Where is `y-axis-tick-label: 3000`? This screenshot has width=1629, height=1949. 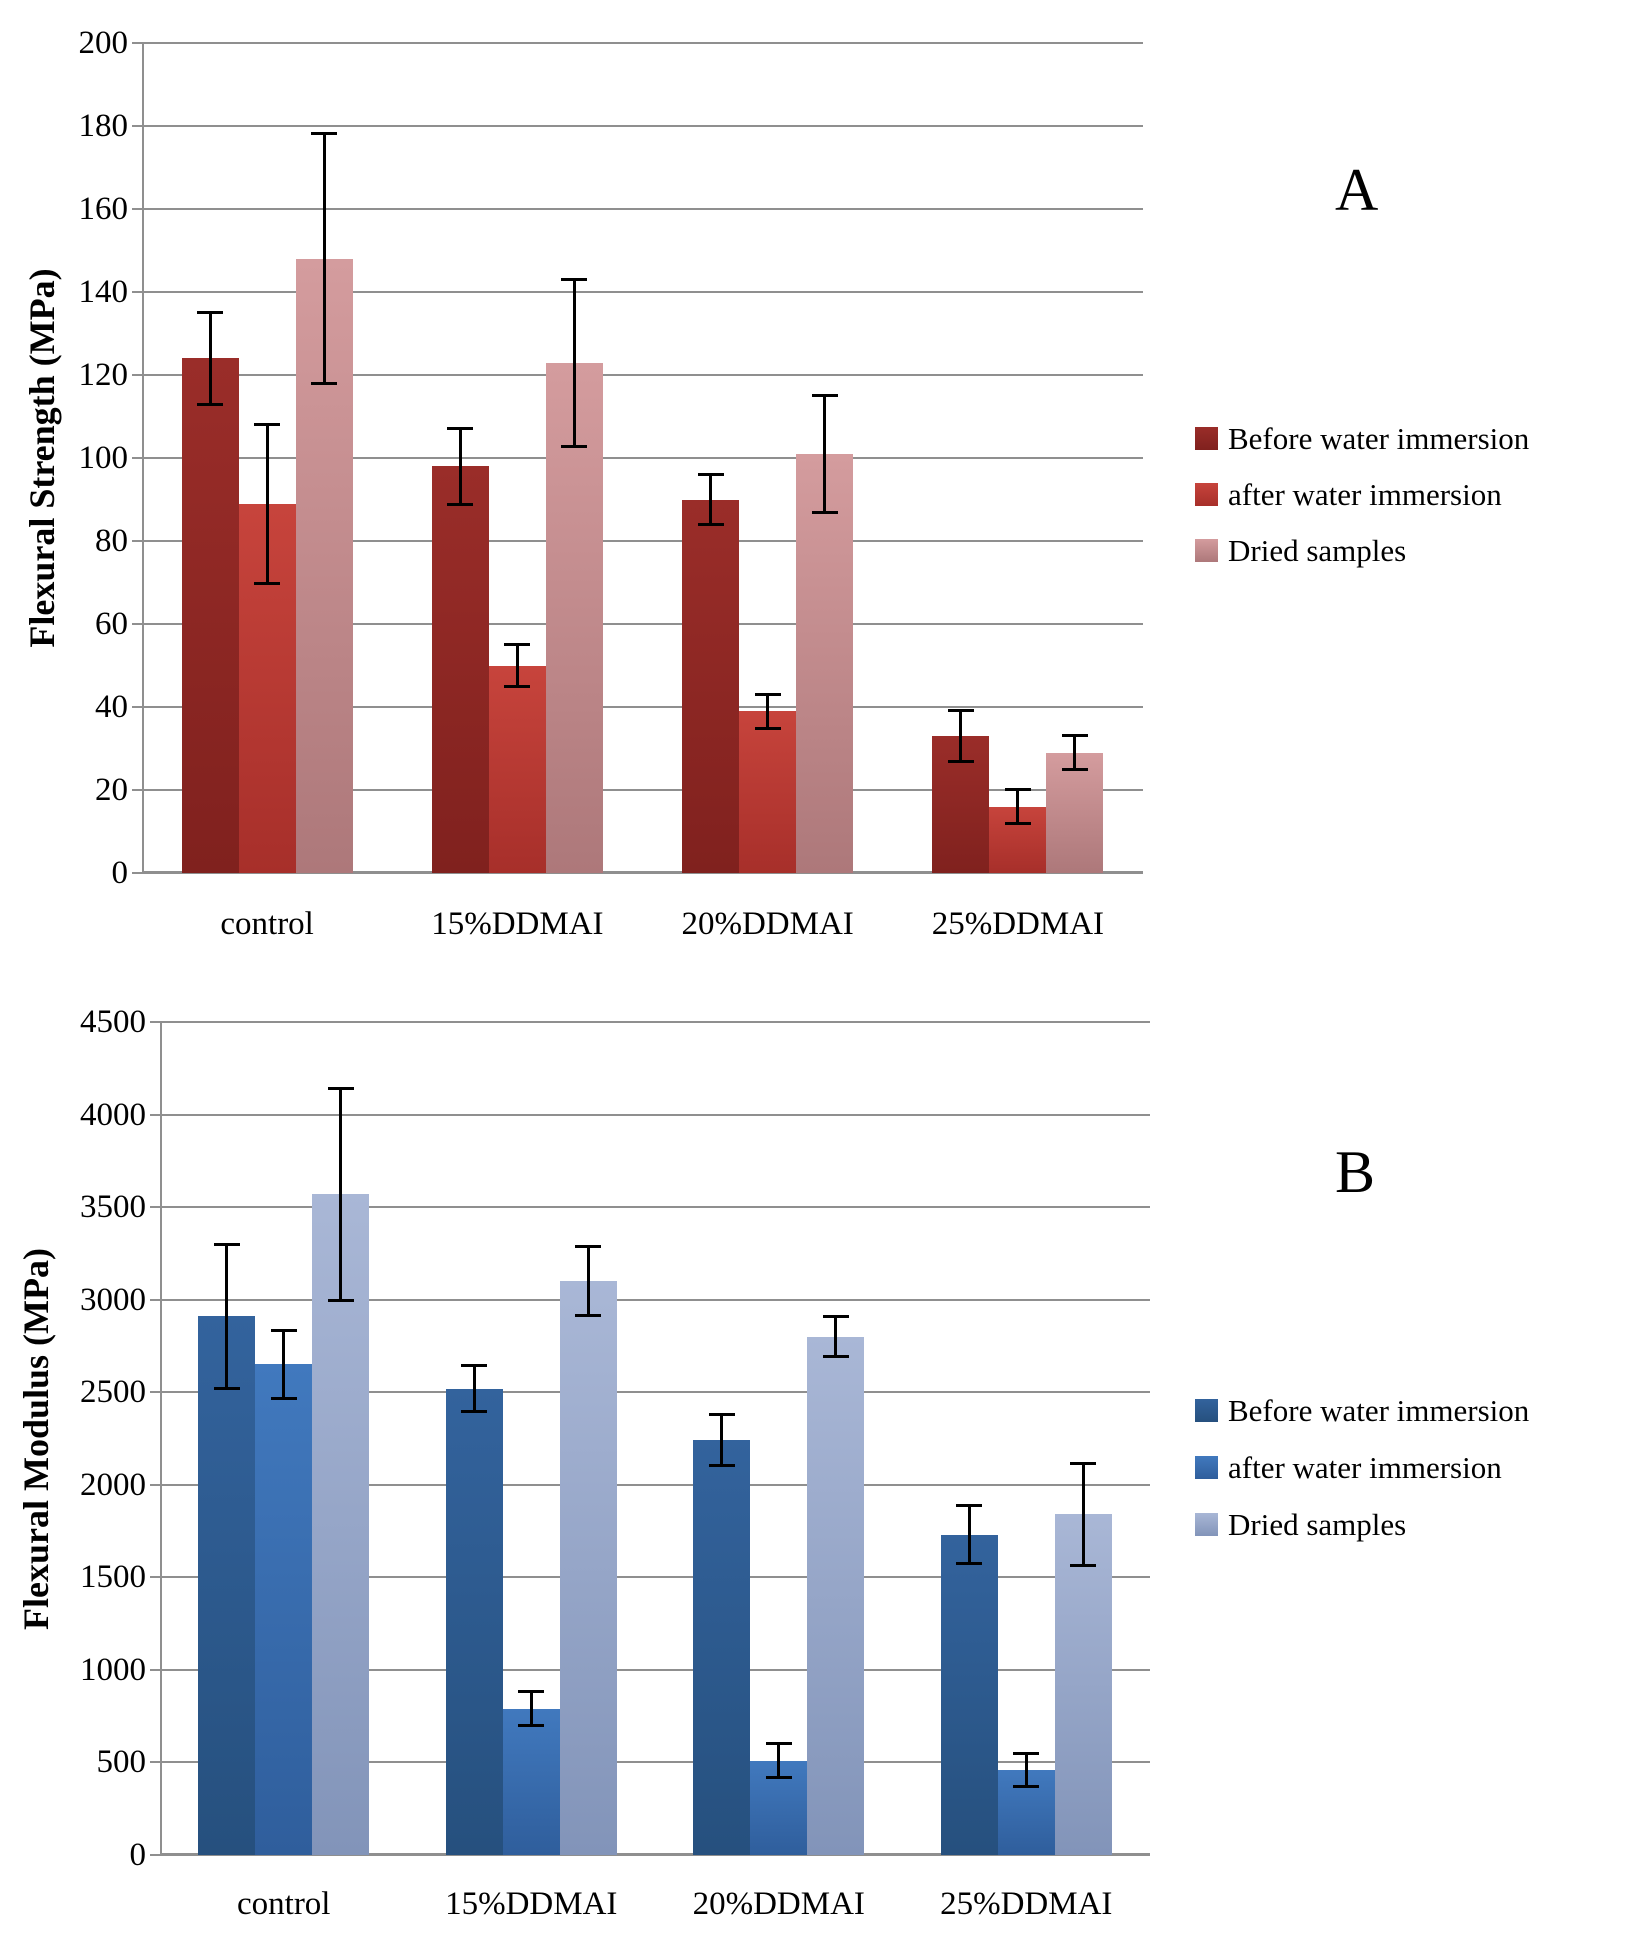 y-axis-tick-label: 3000 is located at coordinates (113, 1299).